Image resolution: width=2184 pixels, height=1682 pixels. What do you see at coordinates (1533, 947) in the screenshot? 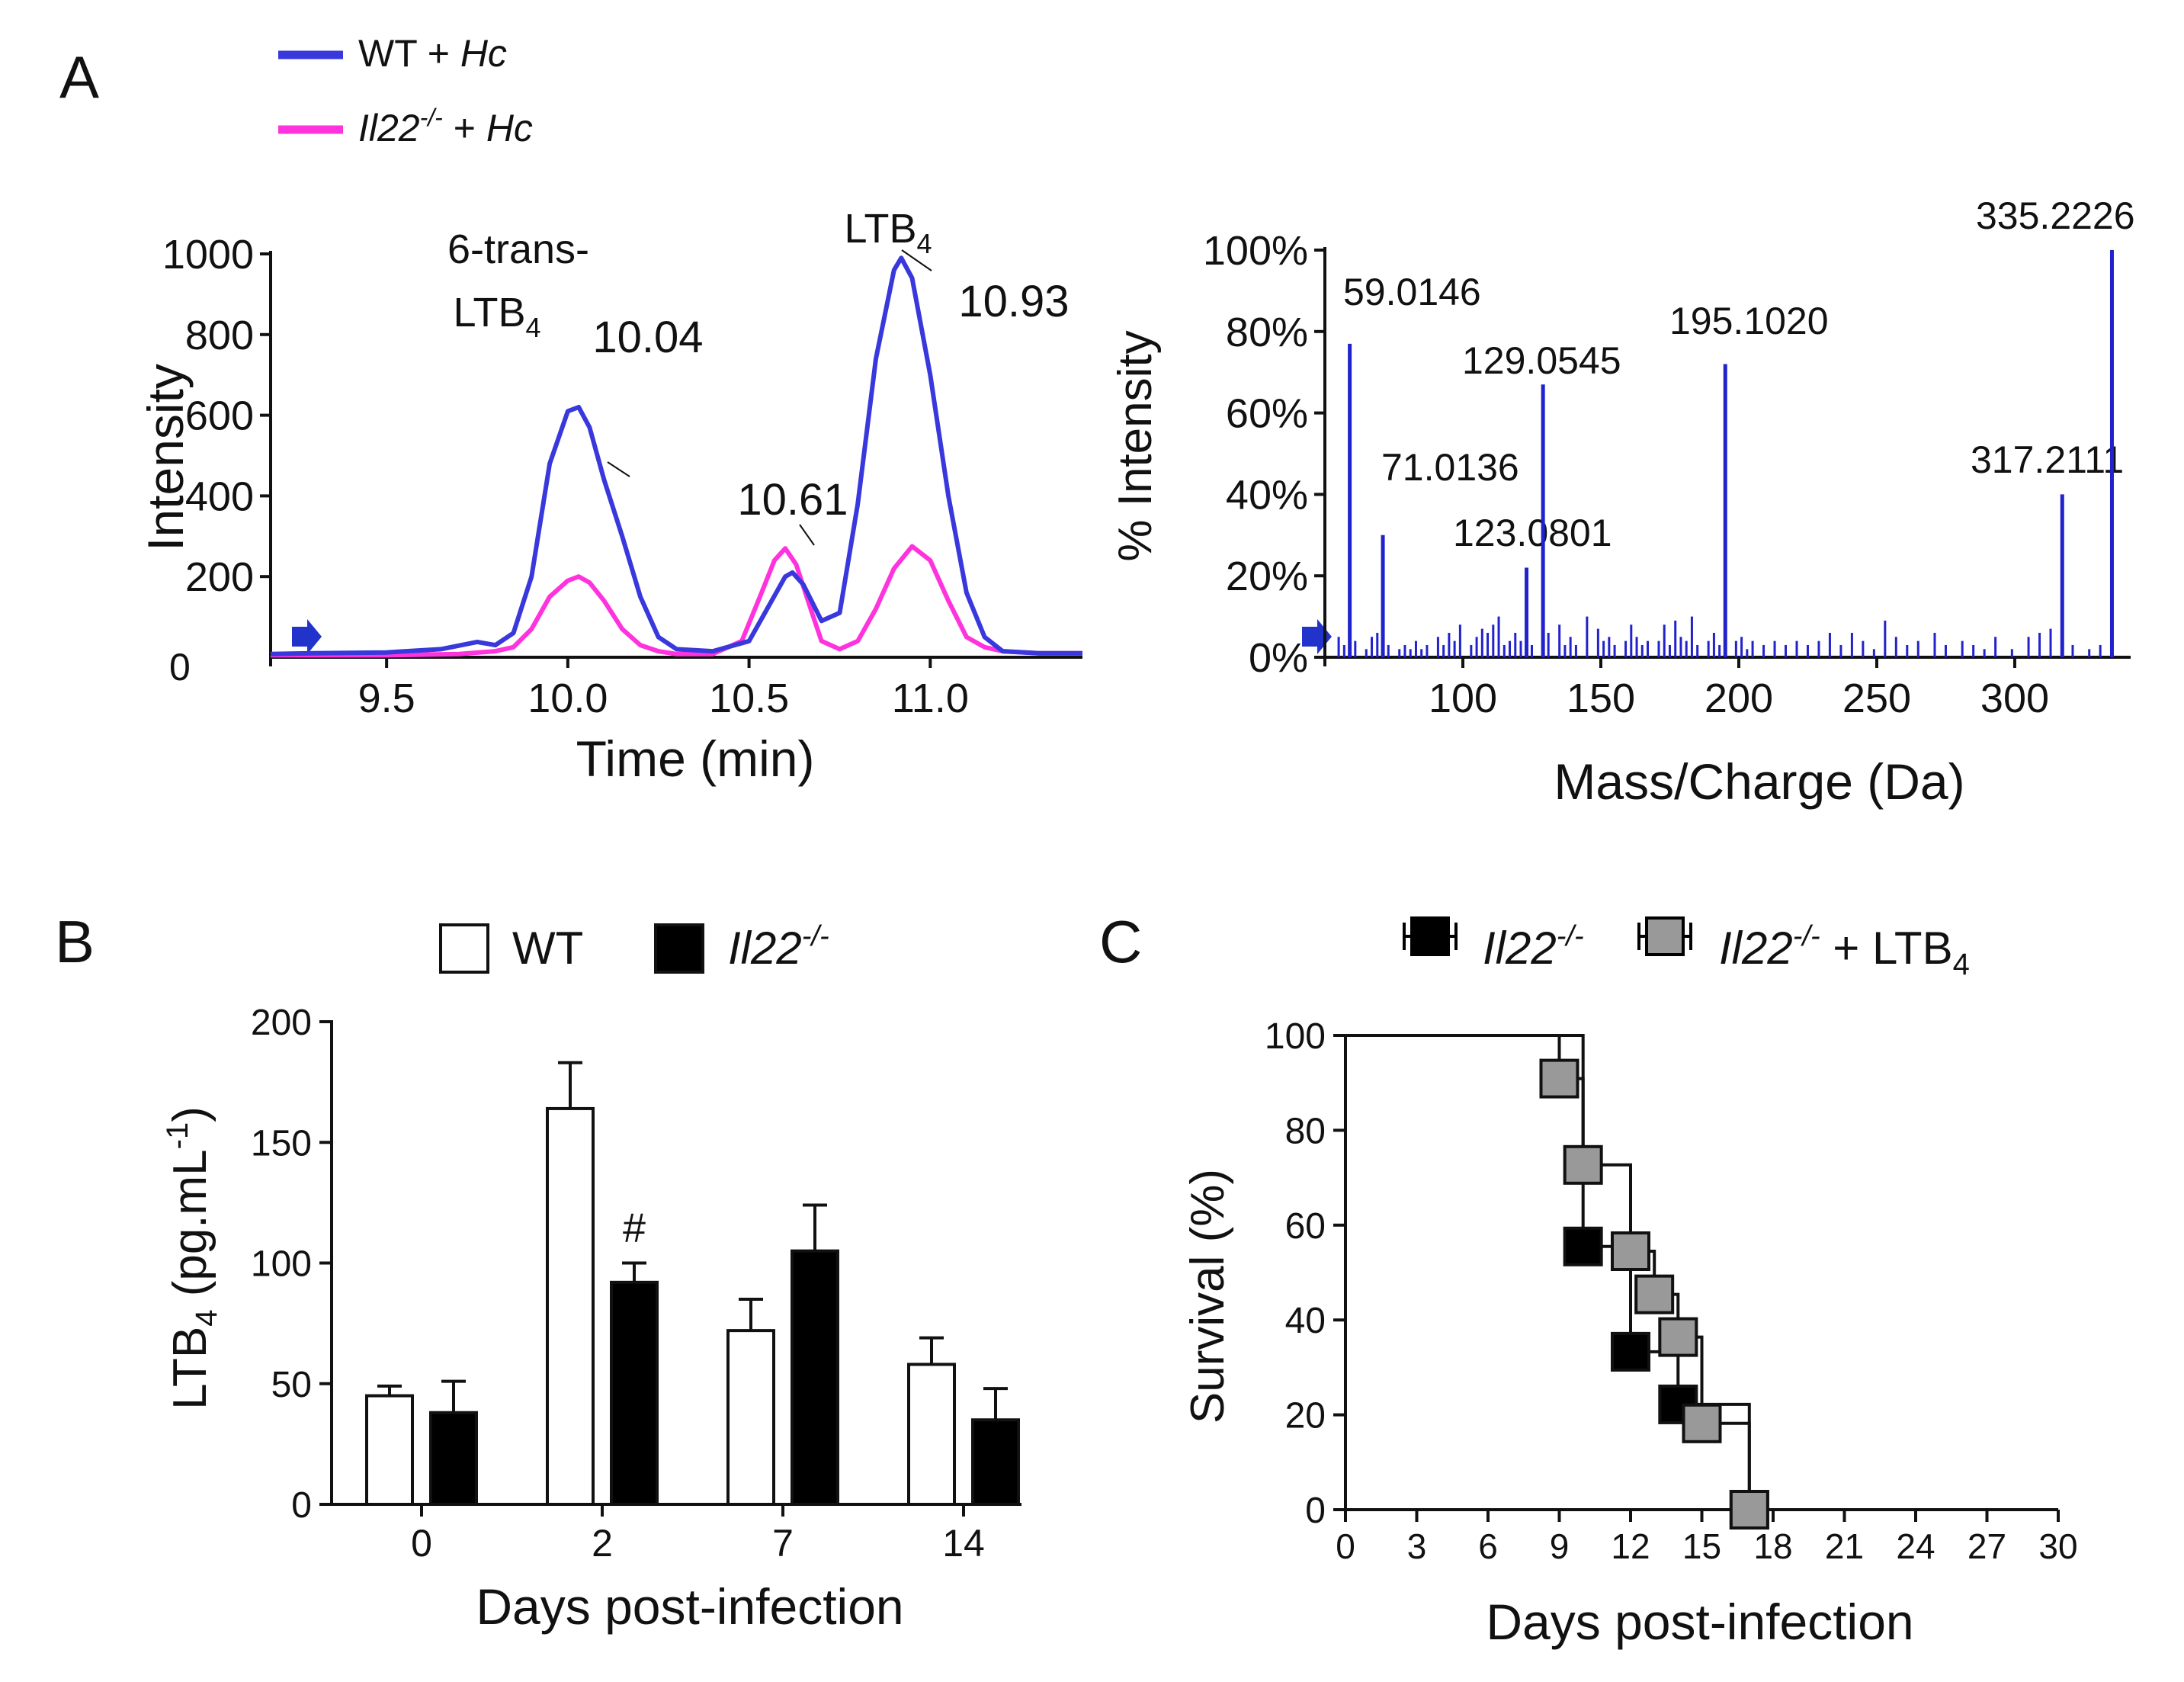
I see `legend-c-s1-label: Il22-/-` at bounding box center [1533, 947].